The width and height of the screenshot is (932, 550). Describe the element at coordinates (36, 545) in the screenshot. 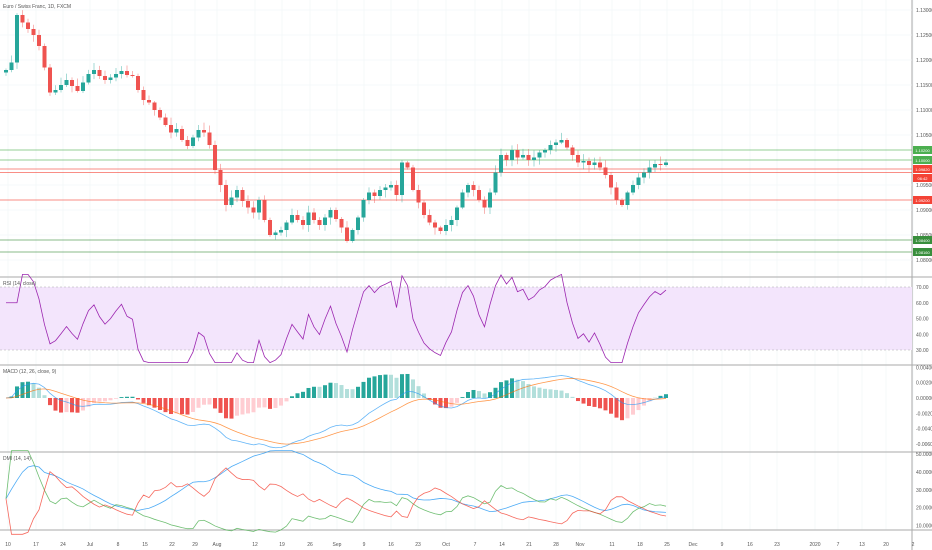

I see `time-tick-label: 17` at that location.